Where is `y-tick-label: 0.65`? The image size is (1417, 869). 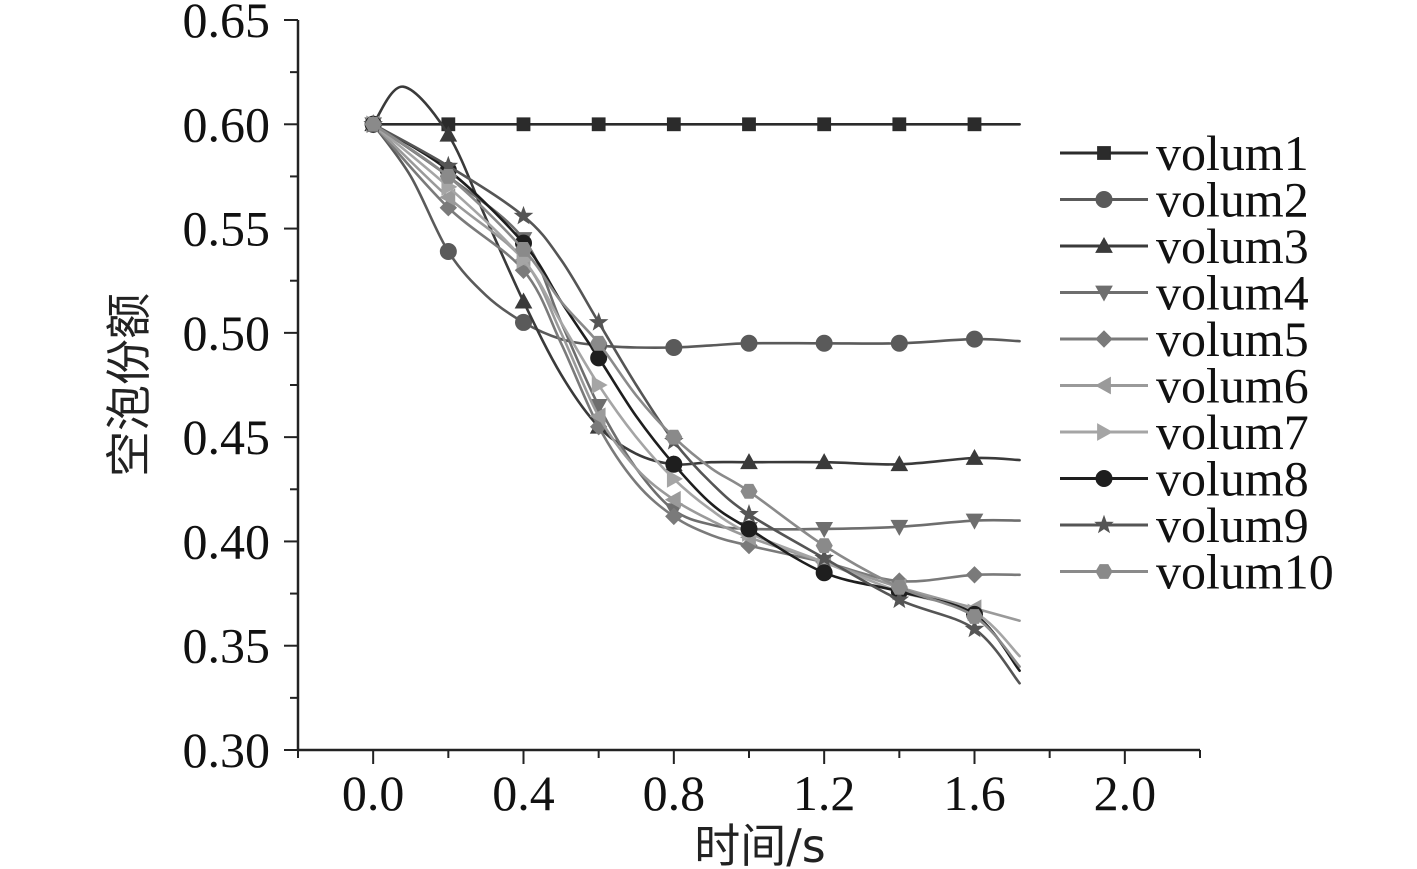
y-tick-label: 0.65 is located at coordinates (227, 24).